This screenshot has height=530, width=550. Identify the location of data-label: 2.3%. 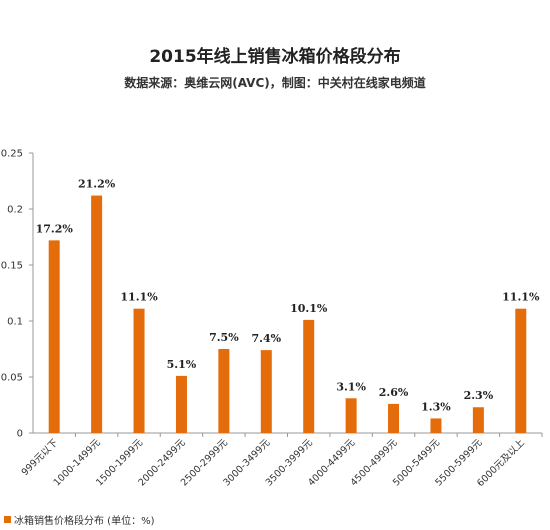
(479, 395).